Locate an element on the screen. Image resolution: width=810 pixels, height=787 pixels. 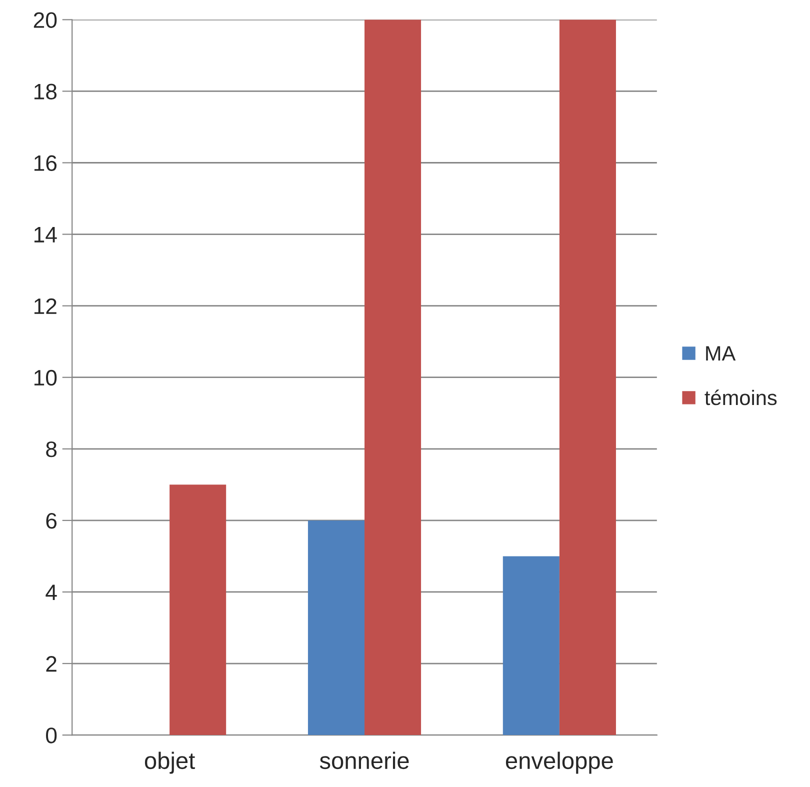
y-tick-label: 8 is located at coordinates (51, 449).